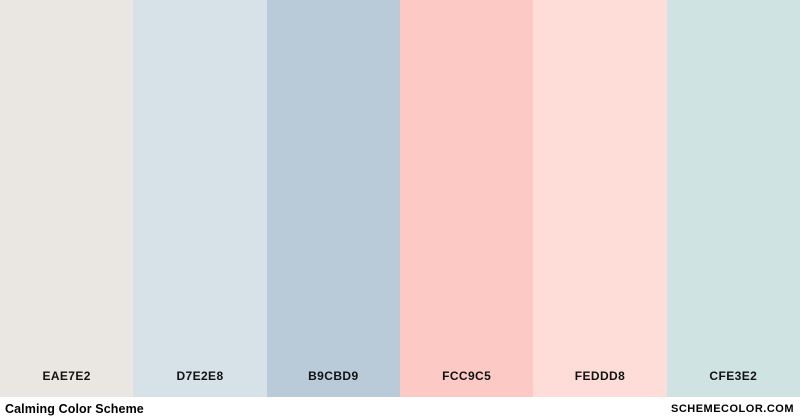 Image resolution: width=800 pixels, height=420 pixels. I want to click on swatch-hex-label: FEDDD8, so click(600, 376).